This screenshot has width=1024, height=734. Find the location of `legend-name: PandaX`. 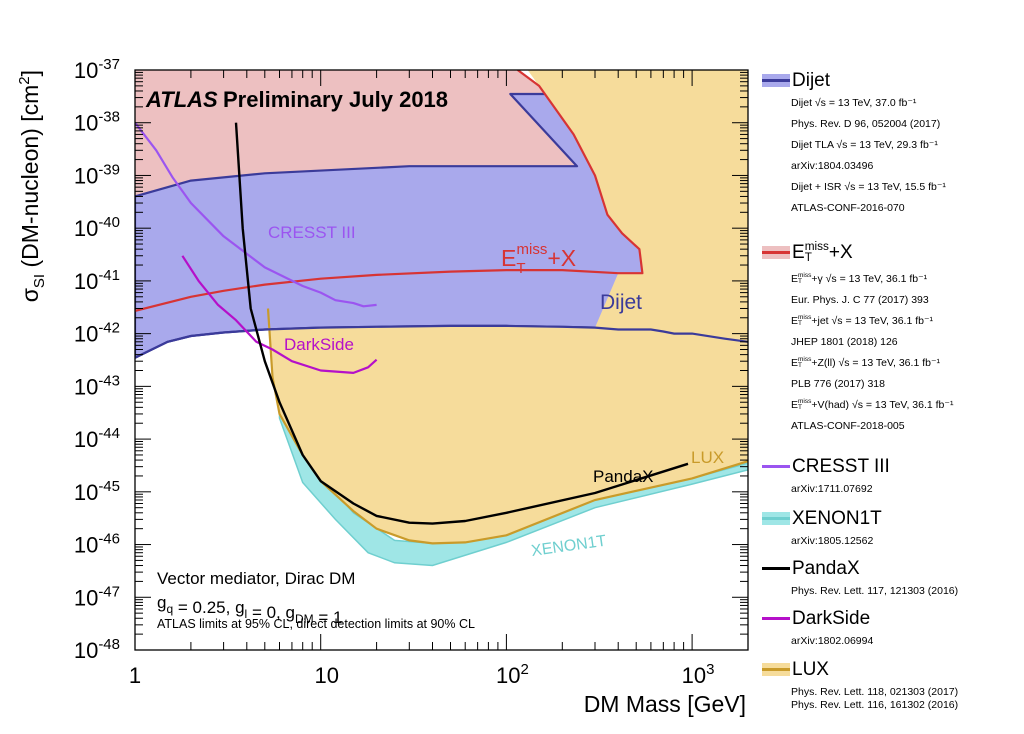

legend-name: PandaX is located at coordinates (826, 568).